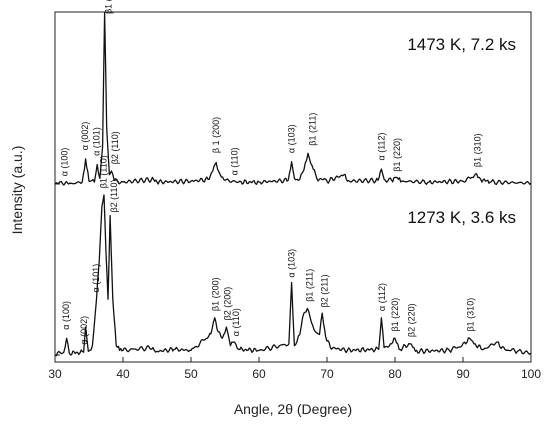  What do you see at coordinates (461, 44) in the screenshot?
I see `condition-label: 1473 K, 7.2 ks` at bounding box center [461, 44].